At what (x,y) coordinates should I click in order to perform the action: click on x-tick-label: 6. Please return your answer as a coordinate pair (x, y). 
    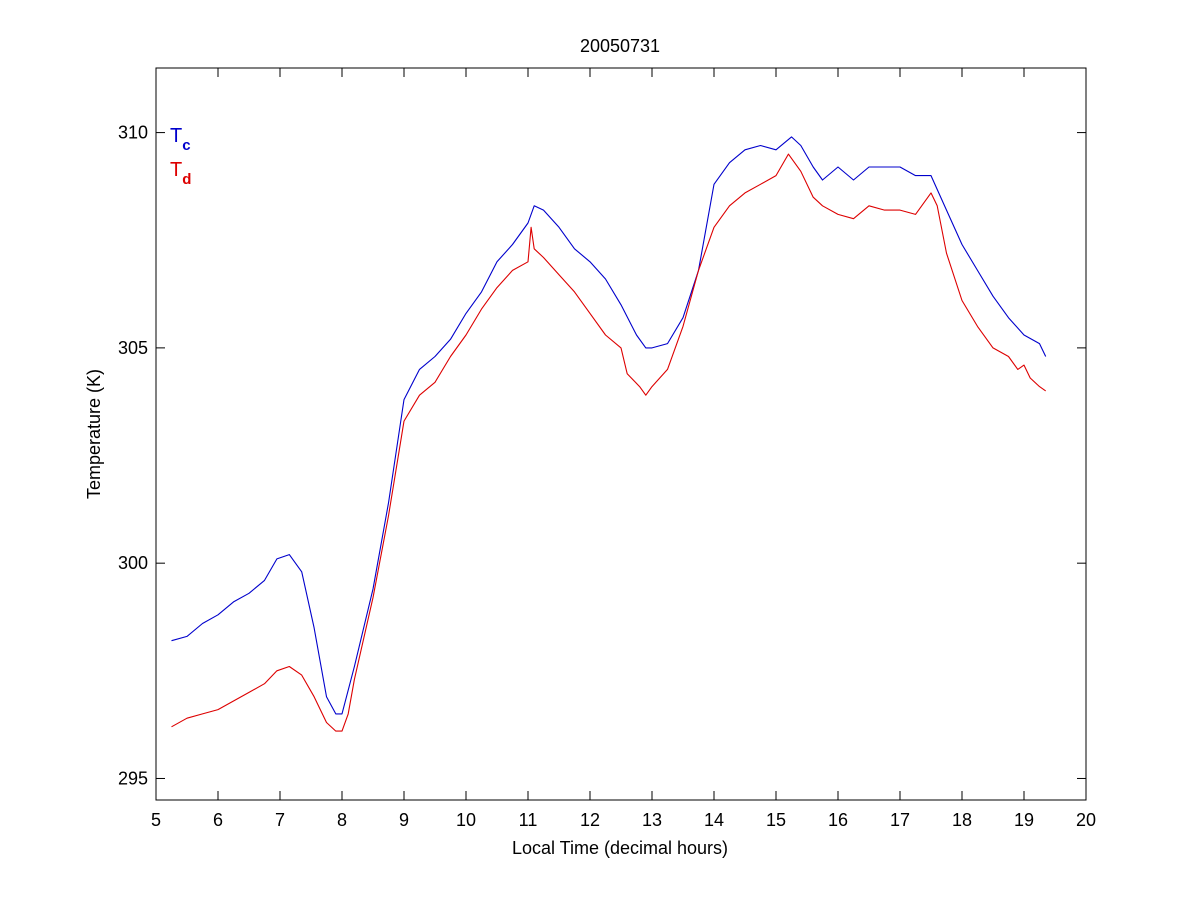
    Looking at the image, I should click on (218, 820).